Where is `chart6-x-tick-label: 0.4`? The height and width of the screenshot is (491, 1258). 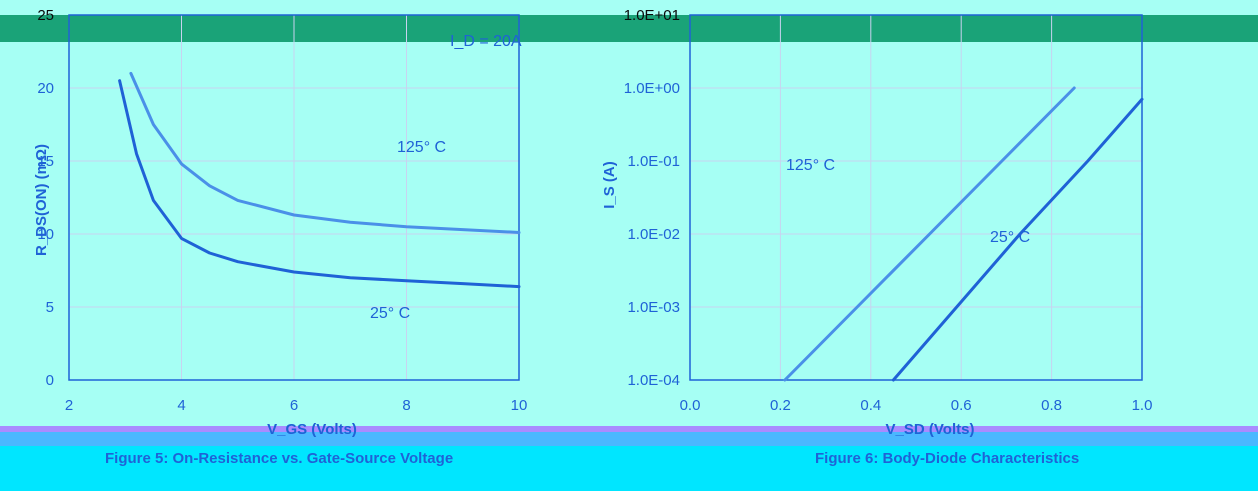
chart6-x-tick-label: 0.4 is located at coordinates (870, 405).